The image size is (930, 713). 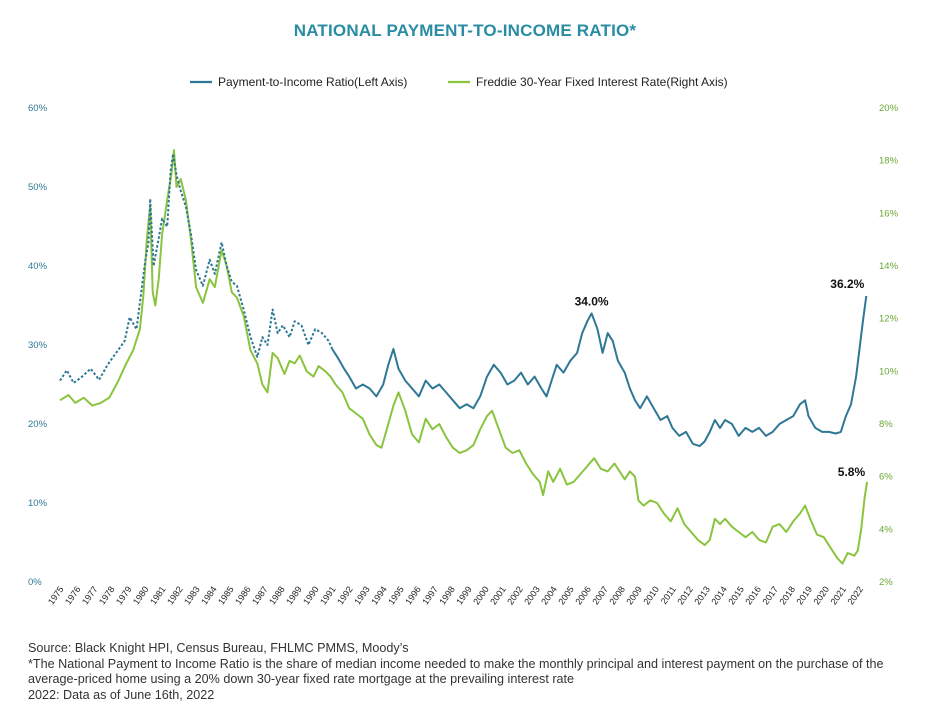 I want to click on x-tick-label: 2022, so click(x=855, y=595).